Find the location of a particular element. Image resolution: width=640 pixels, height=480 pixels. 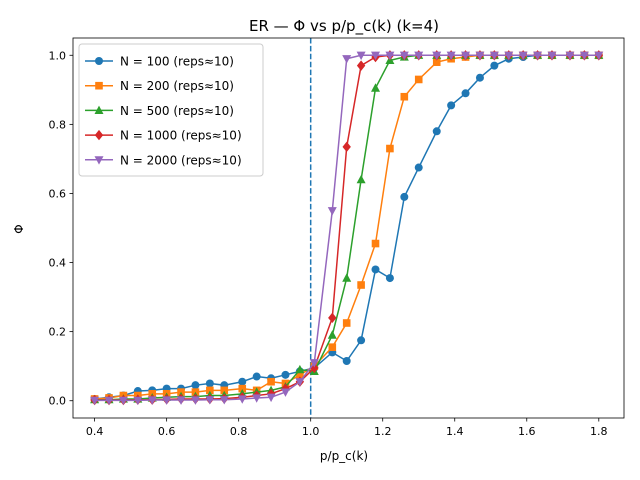

y-tick-label: 0.2 is located at coordinates (58, 332).